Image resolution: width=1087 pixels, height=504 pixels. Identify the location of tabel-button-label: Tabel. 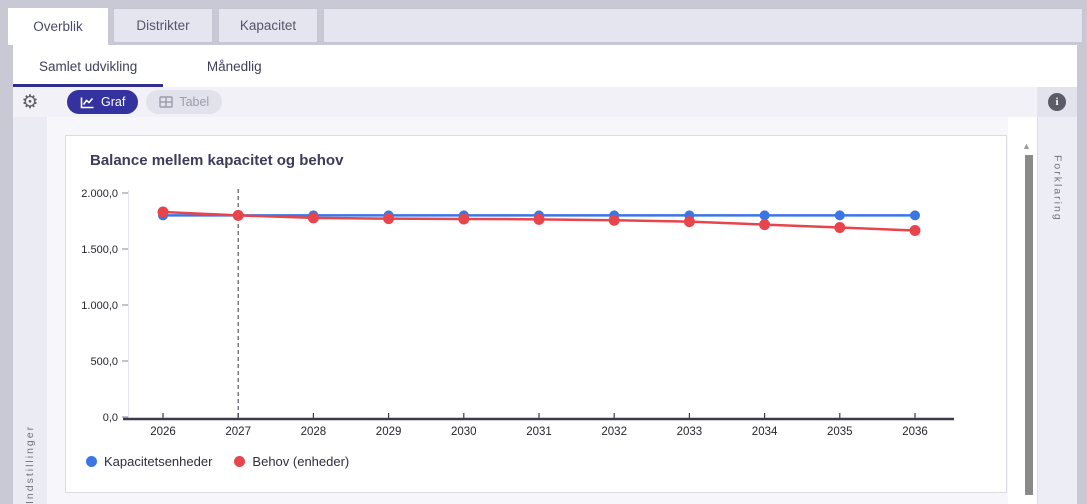
(194, 102).